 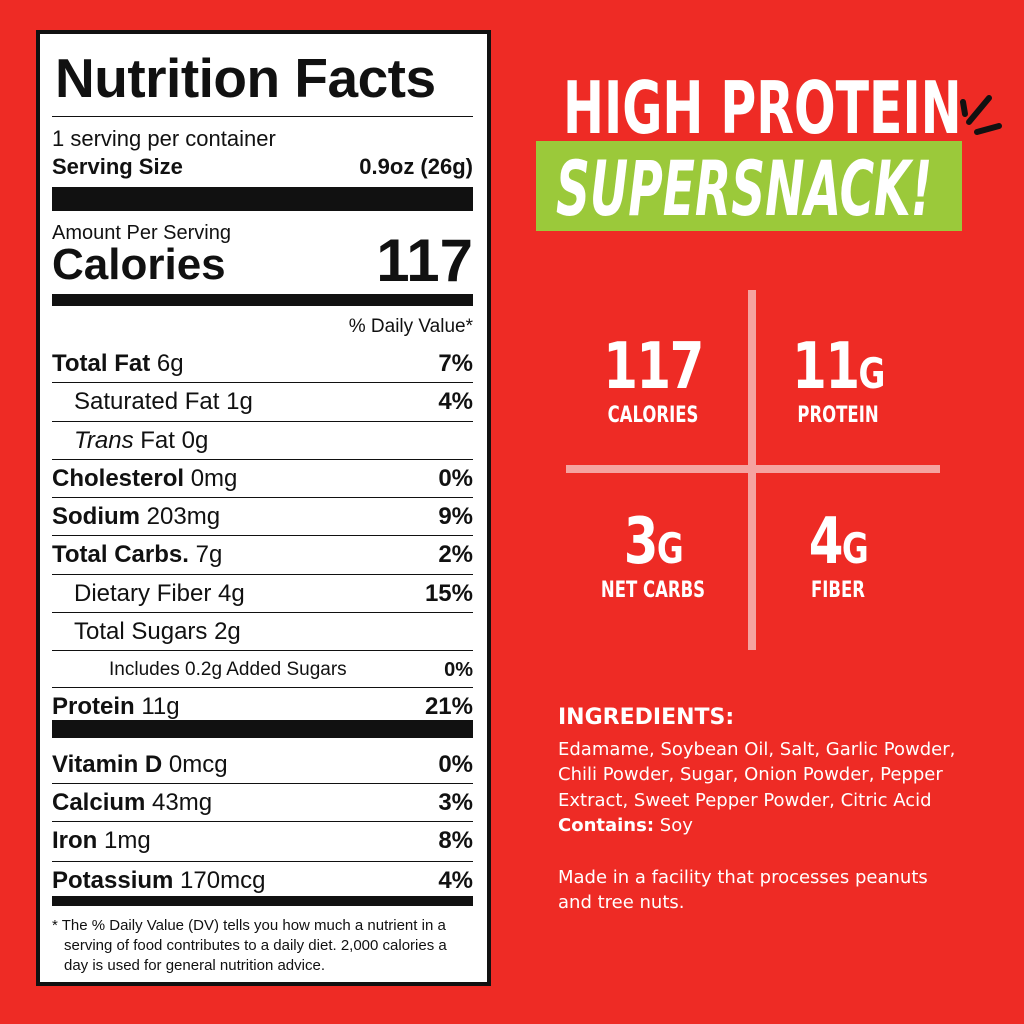 I want to click on nutrient-daily-value: 7%, so click(x=455, y=363).